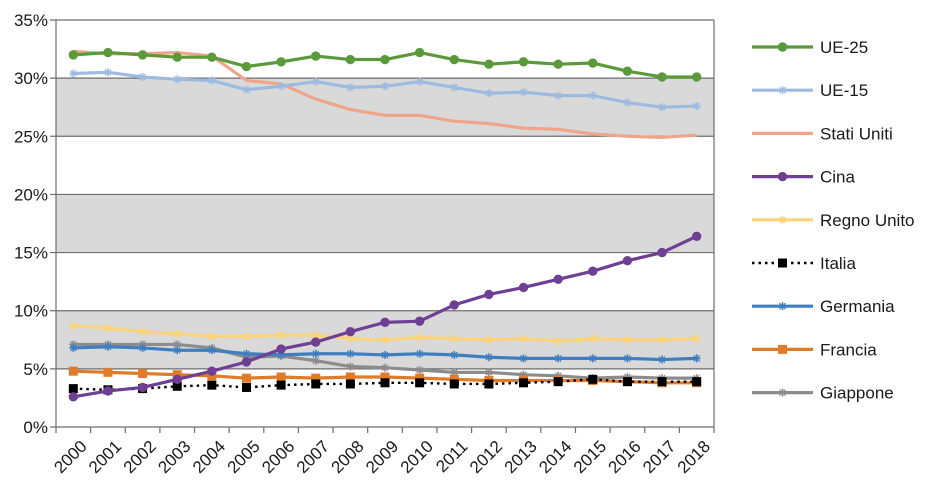 This screenshot has height=487, width=929. What do you see at coordinates (844, 47) in the screenshot?
I see `legend-label: UE-25` at bounding box center [844, 47].